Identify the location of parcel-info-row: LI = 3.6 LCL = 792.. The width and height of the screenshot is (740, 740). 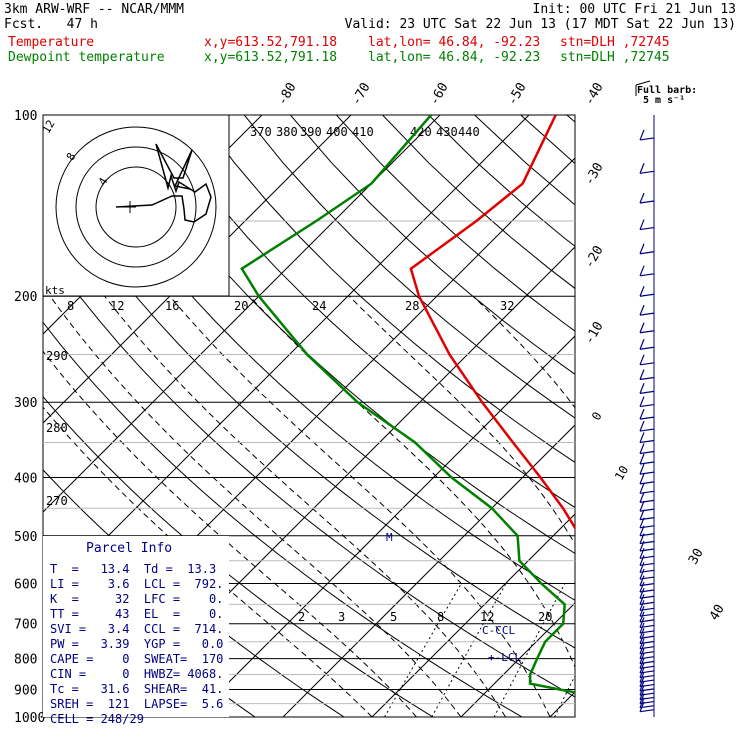
(136, 584).